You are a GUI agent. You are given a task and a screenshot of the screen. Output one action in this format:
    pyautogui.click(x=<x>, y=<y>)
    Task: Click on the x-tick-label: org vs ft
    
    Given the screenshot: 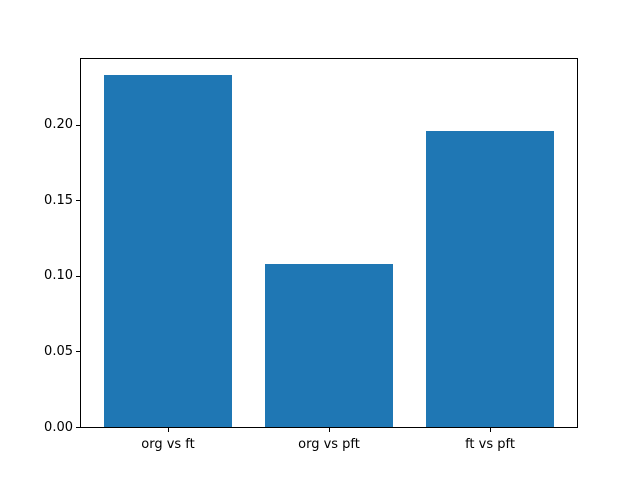 What is the action you would take?
    pyautogui.click(x=168, y=444)
    